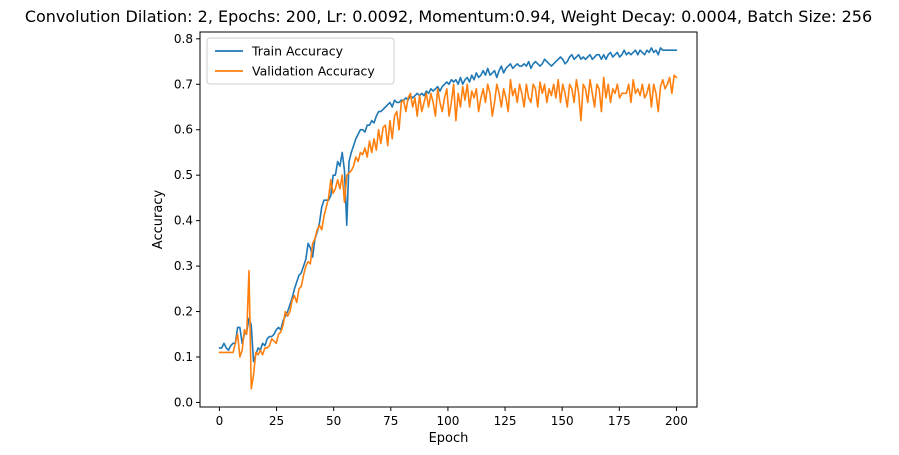  What do you see at coordinates (183, 175) in the screenshot?
I see `y-tick-label: 0.5` at bounding box center [183, 175].